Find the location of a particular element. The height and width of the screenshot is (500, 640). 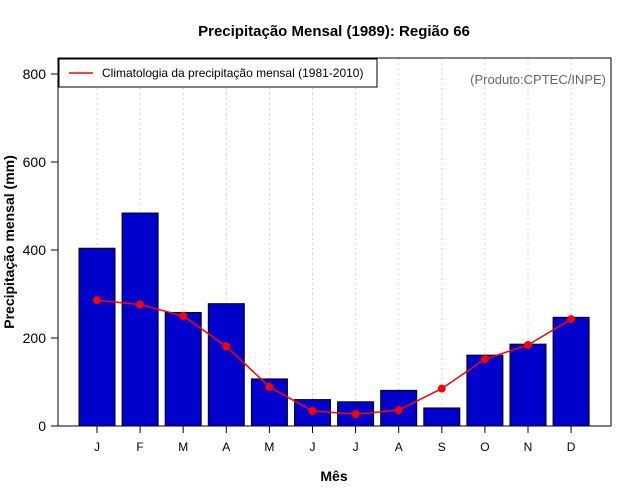

x-tick-label-10: O is located at coordinates (484, 447).